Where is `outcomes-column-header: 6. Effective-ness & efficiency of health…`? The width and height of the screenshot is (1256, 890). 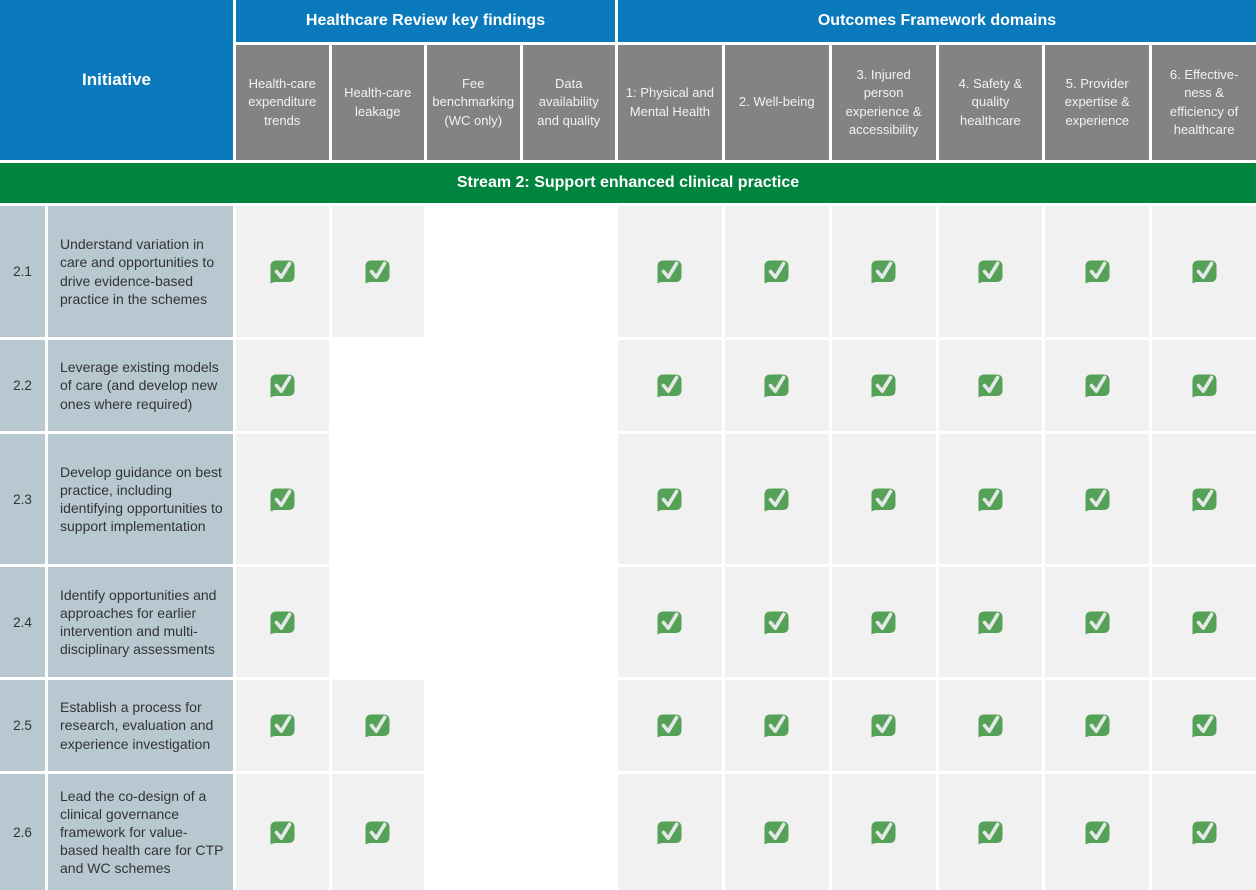
outcomes-column-header: 6. Effective-ness & efficiency of health… is located at coordinates (1204, 102).